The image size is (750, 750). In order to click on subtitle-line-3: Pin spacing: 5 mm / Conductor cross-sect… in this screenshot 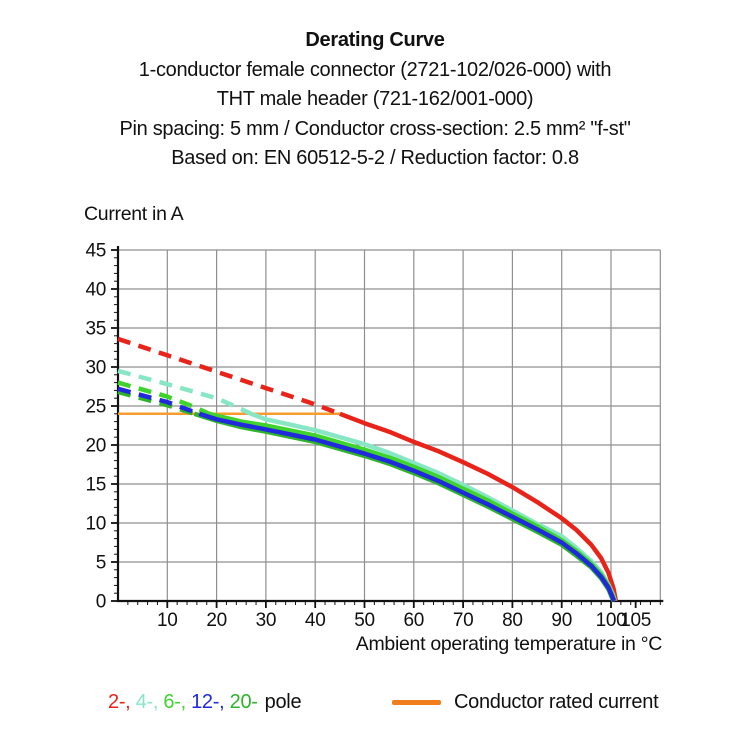, I will do `click(375, 128)`.